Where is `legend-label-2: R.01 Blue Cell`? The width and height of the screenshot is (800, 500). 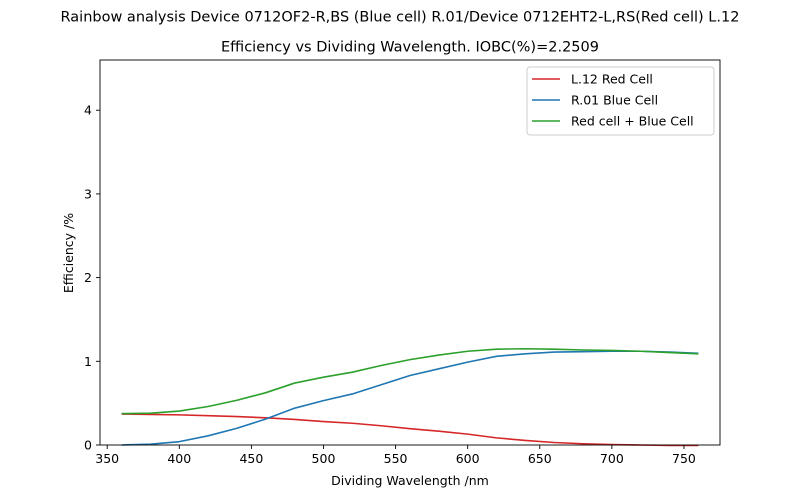
legend-label-2: R.01 Blue Cell is located at coordinates (614, 100).